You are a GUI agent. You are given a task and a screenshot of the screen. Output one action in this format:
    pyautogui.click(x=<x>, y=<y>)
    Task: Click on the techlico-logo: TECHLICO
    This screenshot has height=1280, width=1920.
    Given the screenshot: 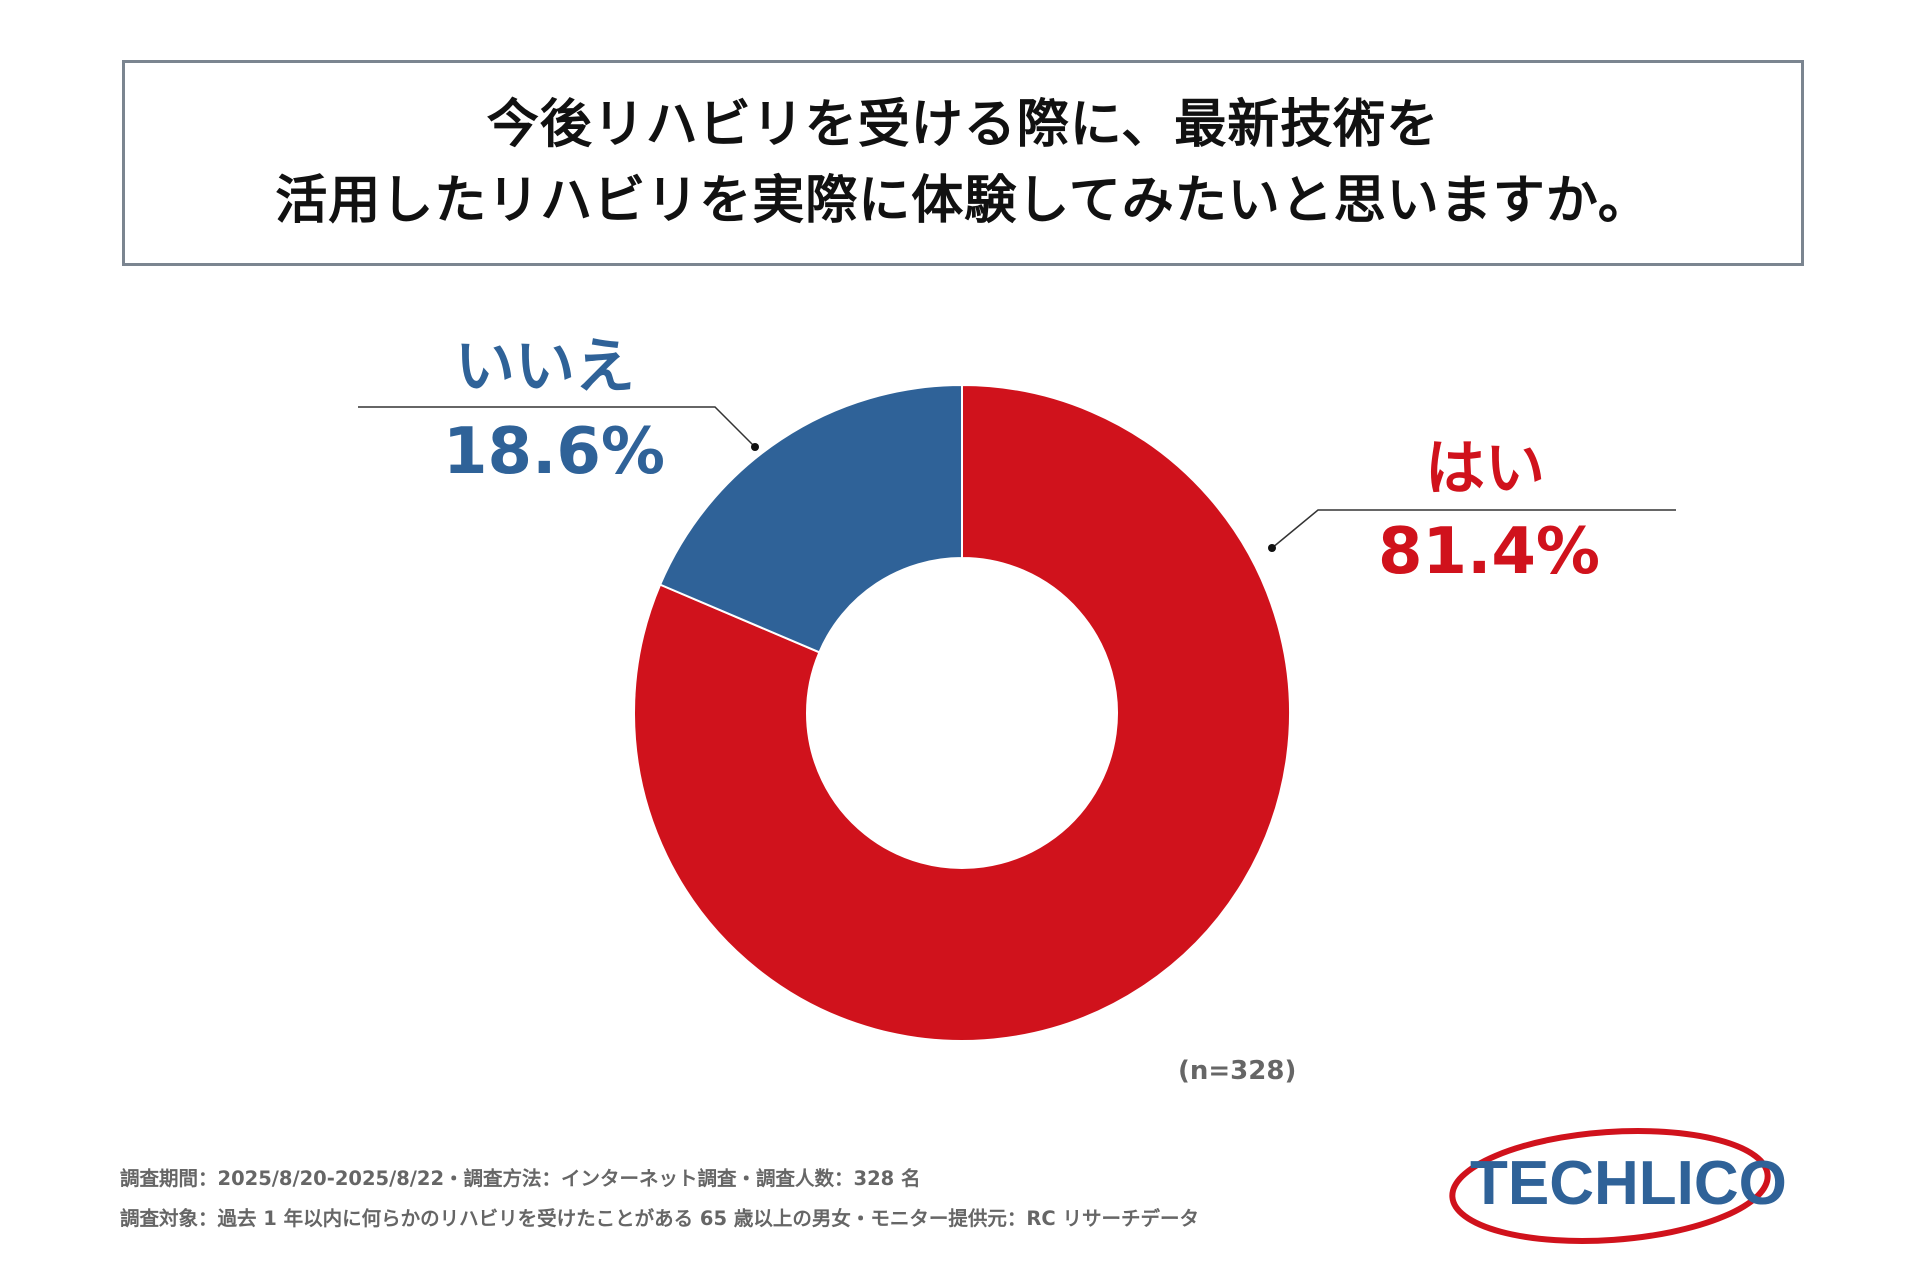 What is the action you would take?
    pyautogui.click(x=1630, y=1183)
    